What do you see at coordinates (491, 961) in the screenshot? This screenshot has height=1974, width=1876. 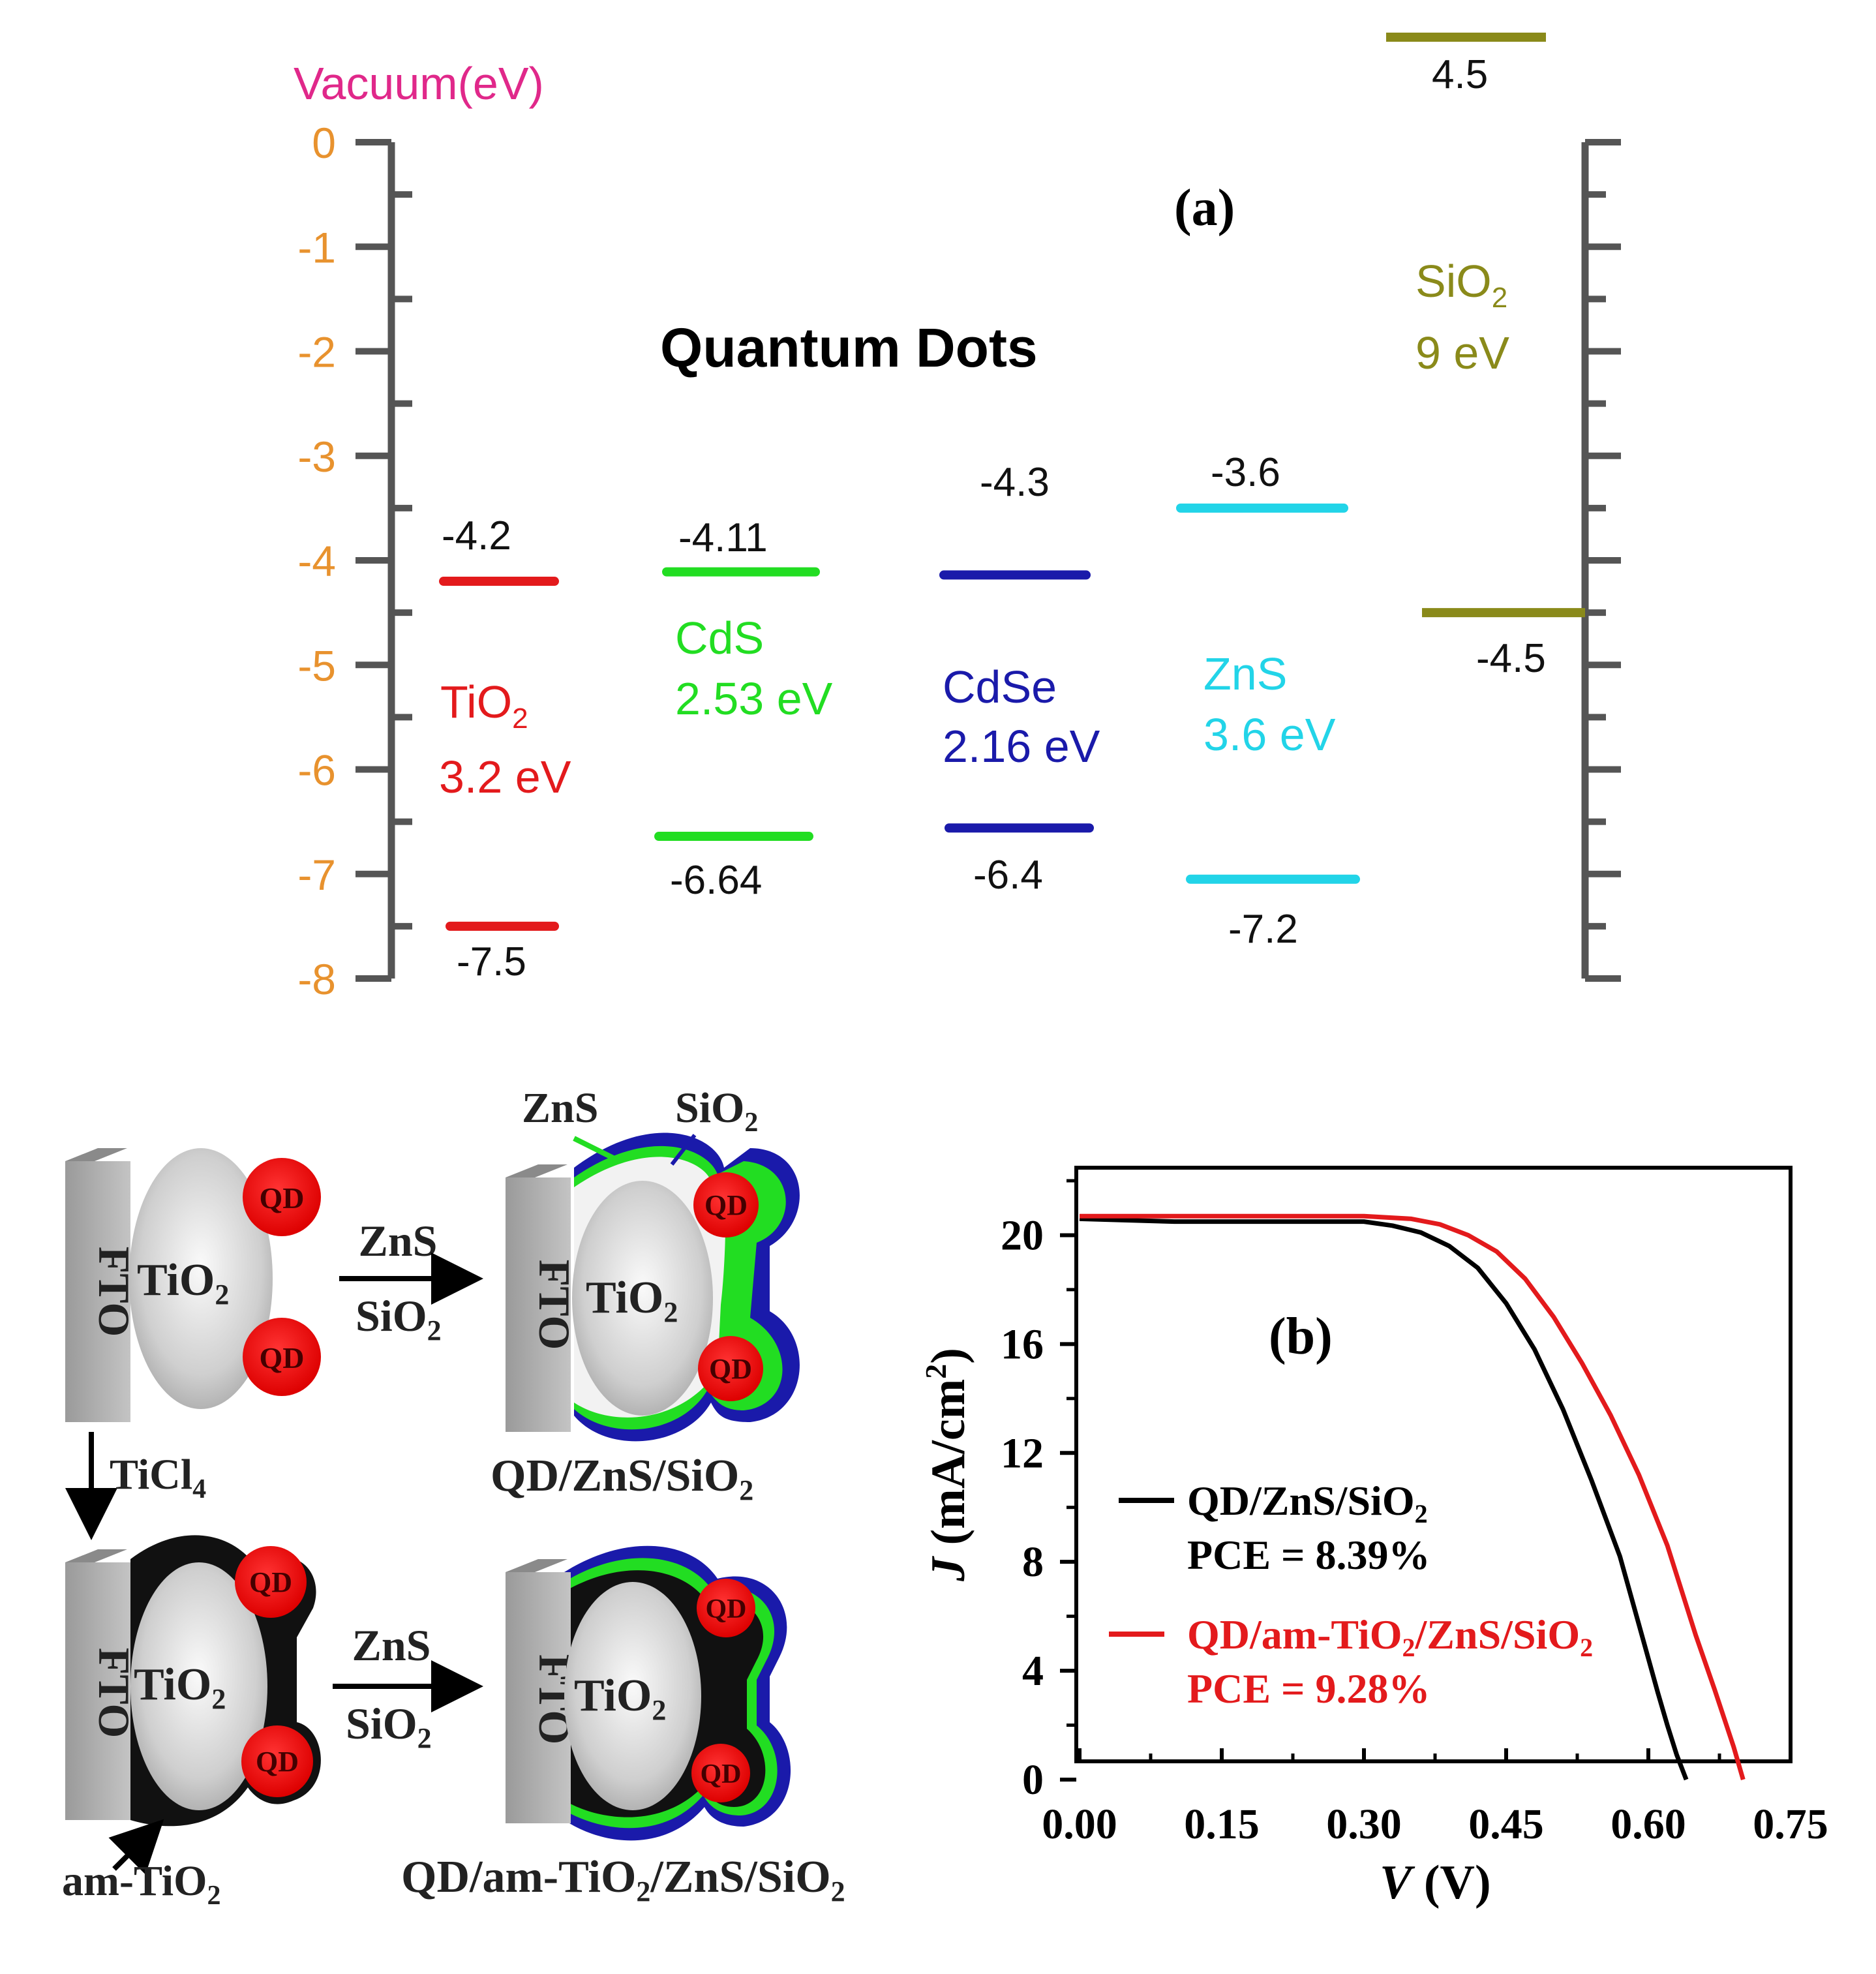 I see `vb-energy-label: -7.5` at bounding box center [491, 961].